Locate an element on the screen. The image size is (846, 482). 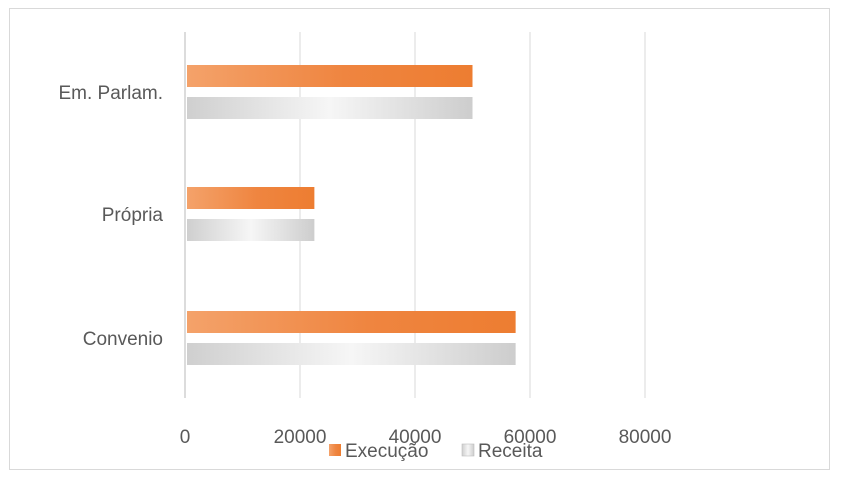
x-tick-label: 20000 is located at coordinates (300, 437).